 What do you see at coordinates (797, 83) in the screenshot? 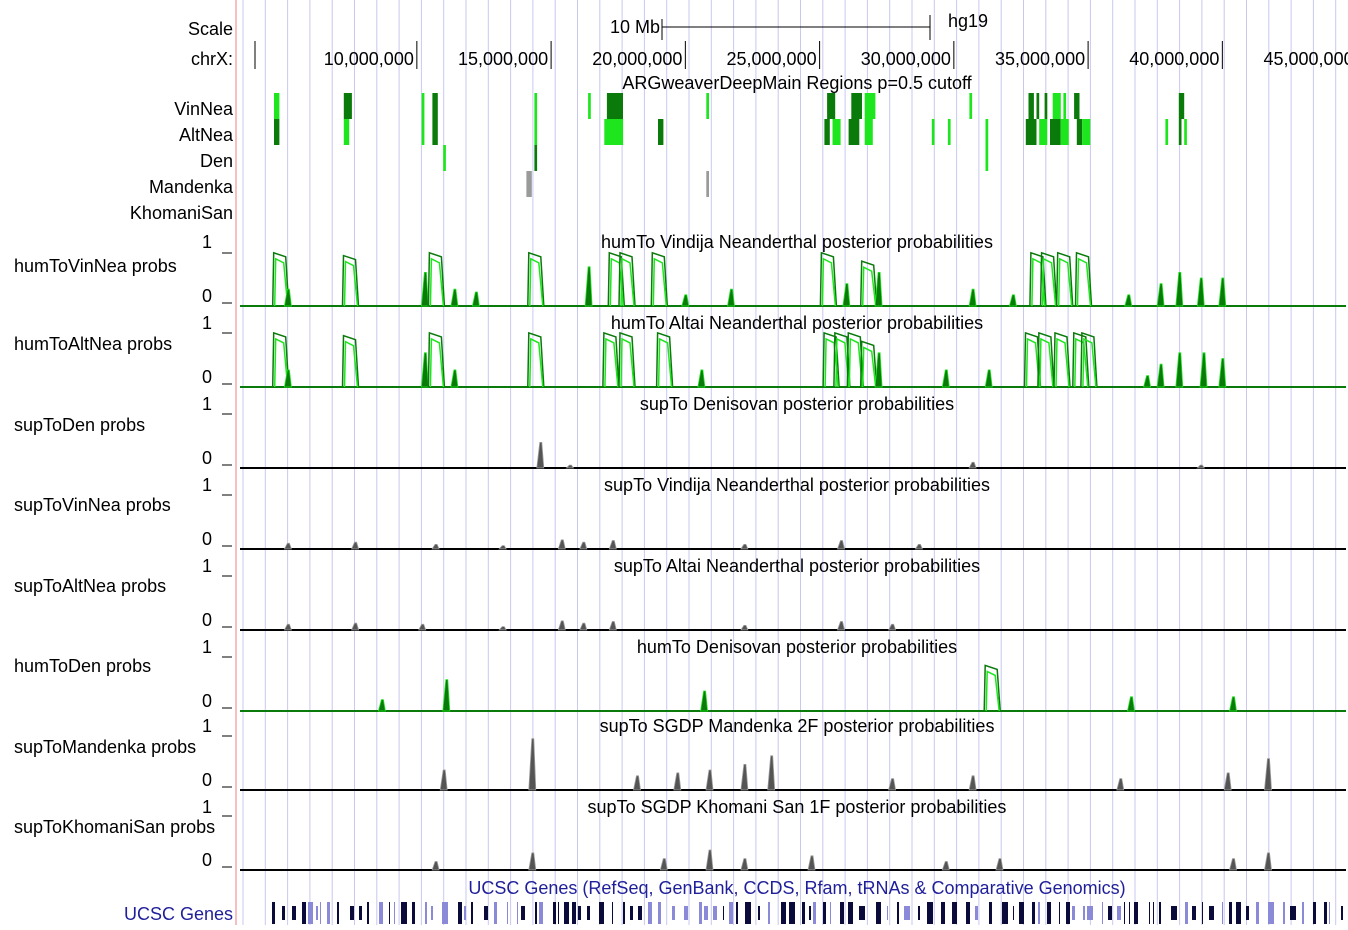
I see `regions-track-title: ARGweaverDeepMain Regions p=0.5 cutoff` at bounding box center [797, 83].